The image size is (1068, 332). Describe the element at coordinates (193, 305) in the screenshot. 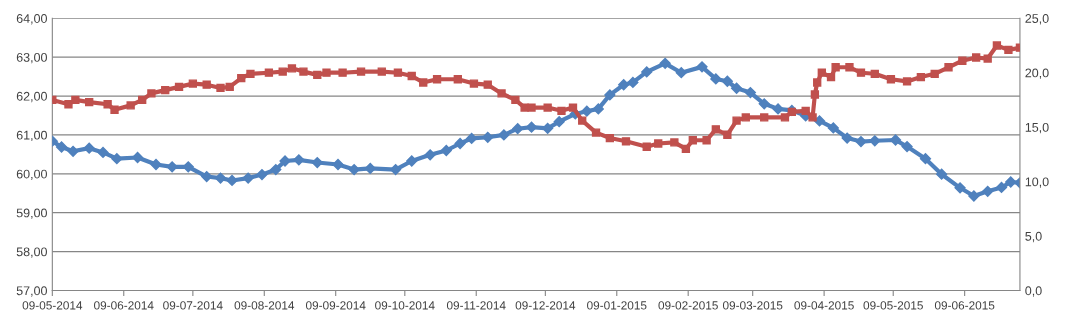

I see `x-tick-label: 09-07-2014` at that location.